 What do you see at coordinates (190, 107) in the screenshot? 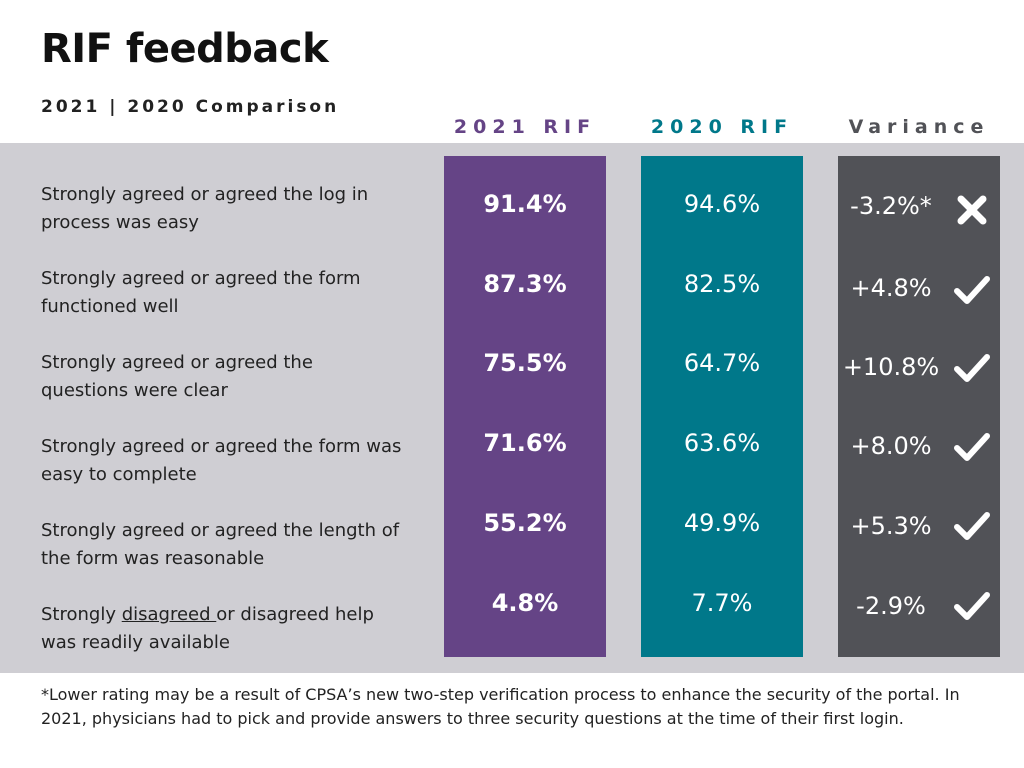
I see `page-subtitle: 2021 | 2020 Comparison` at bounding box center [190, 107].